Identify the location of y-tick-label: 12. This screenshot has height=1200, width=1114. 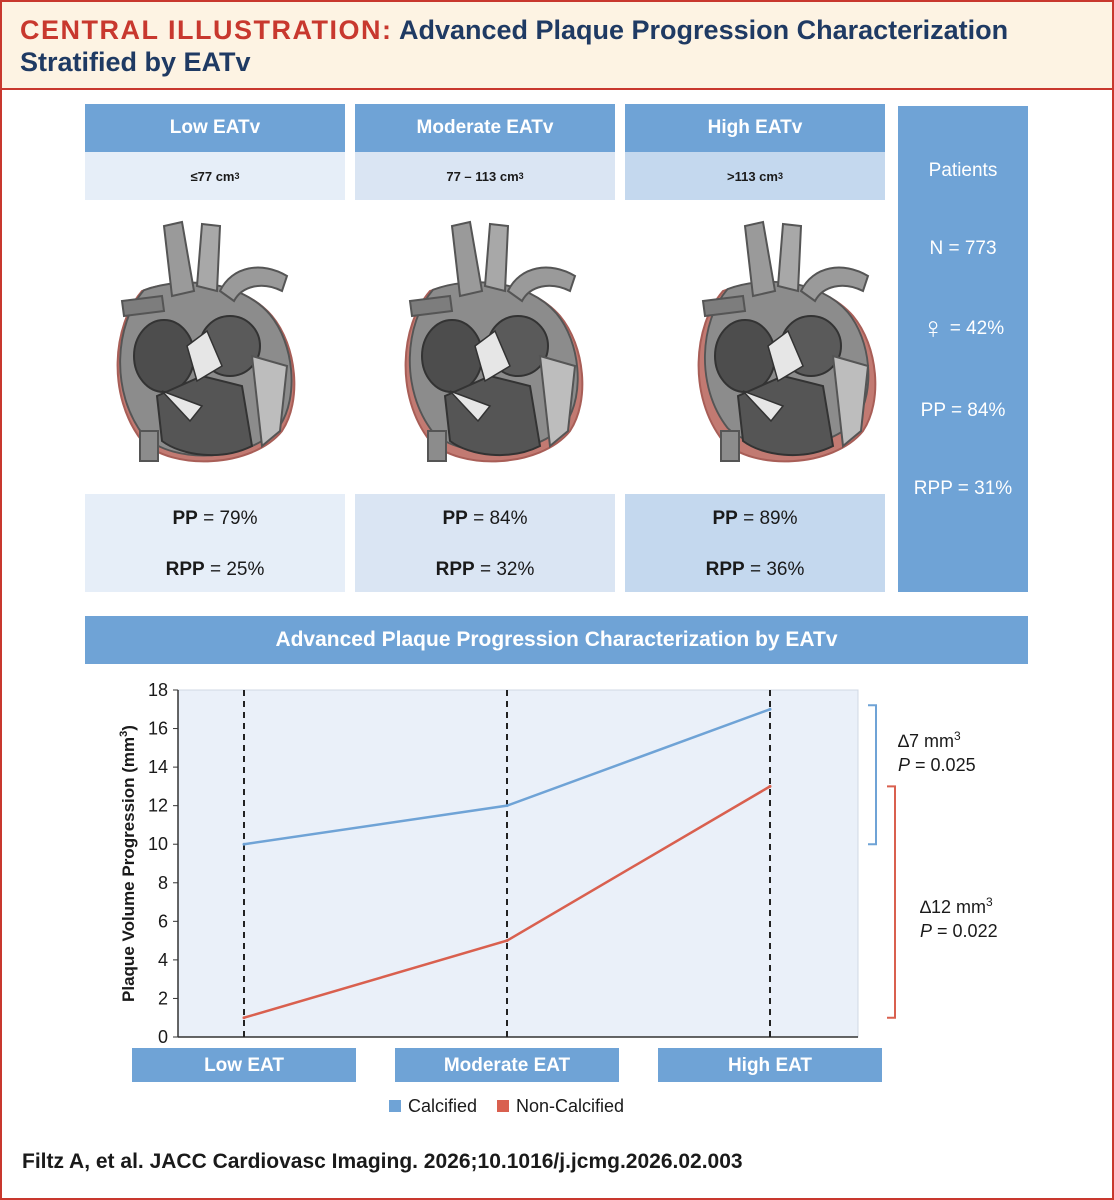
(158, 806).